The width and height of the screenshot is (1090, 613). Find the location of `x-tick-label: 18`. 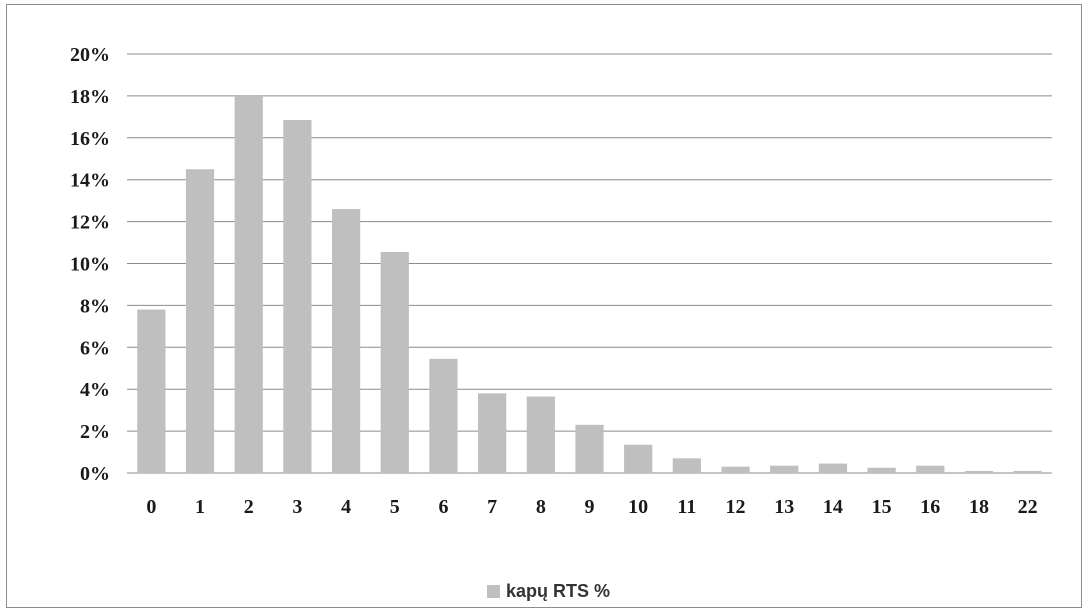

x-tick-label: 18 is located at coordinates (979, 507).